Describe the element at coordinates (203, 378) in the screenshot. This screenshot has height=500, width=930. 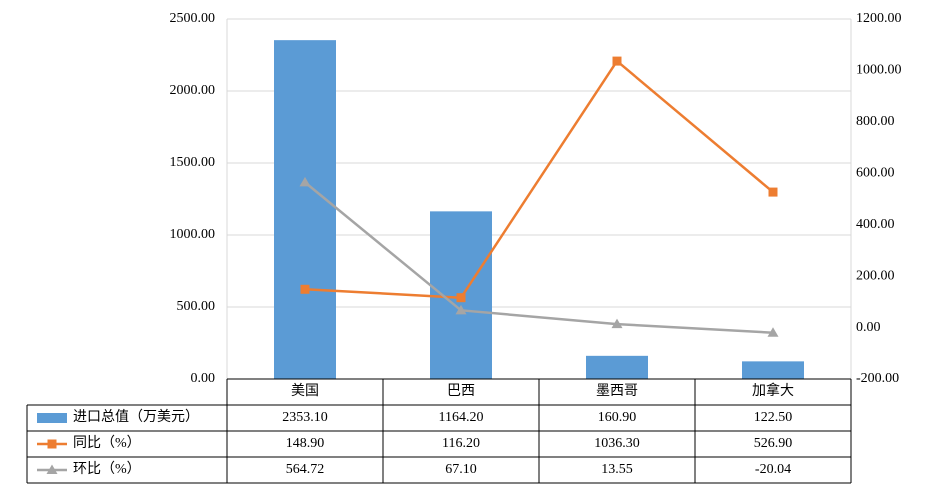
I see `y-left-tick-label: 0.00` at that location.